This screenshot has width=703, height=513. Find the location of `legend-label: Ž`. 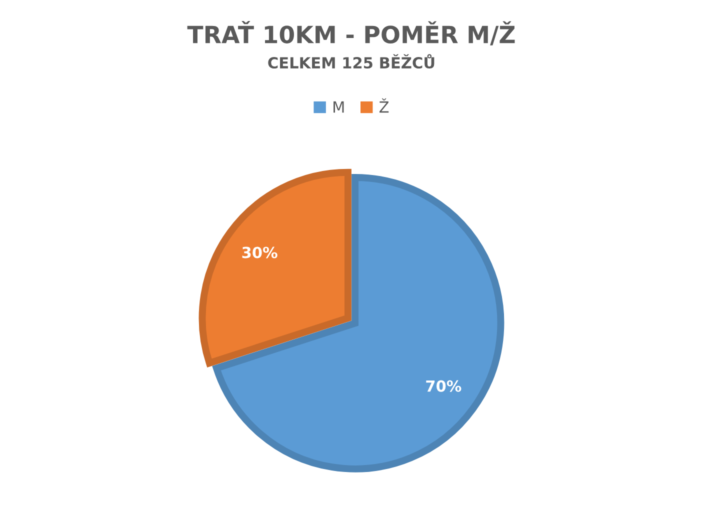

legend-label: Ž is located at coordinates (384, 105).